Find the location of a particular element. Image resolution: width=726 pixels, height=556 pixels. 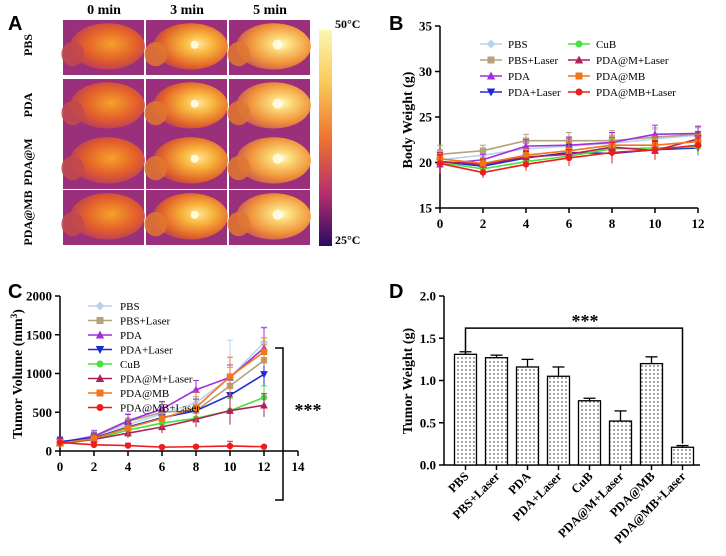

legend-entry-pda-m-plus-laser: PDA@M+Laser is located at coordinates (618, 61).